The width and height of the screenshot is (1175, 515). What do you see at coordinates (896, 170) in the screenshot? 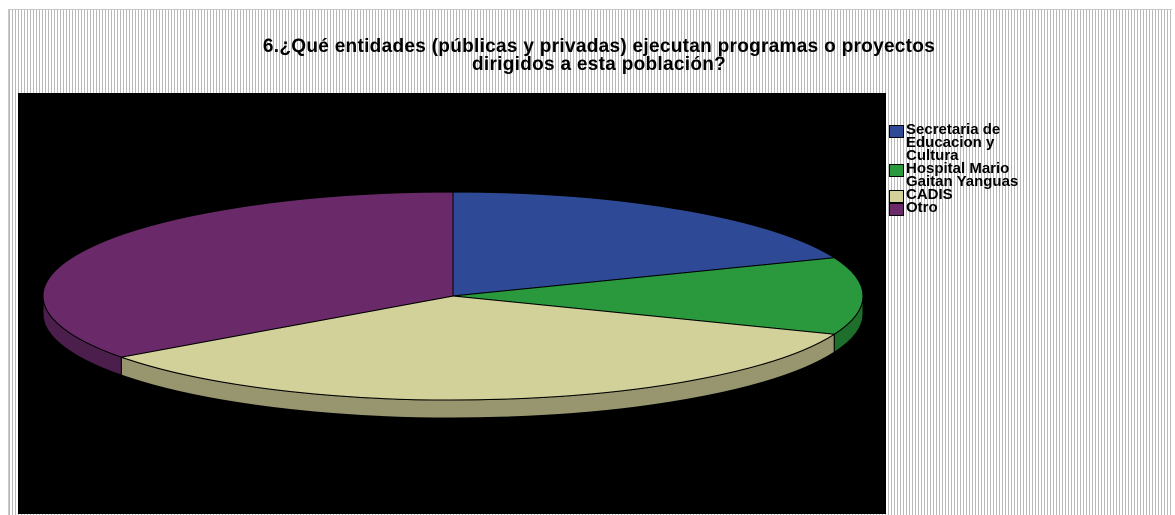
I see `legend-swatch-hospital` at bounding box center [896, 170].